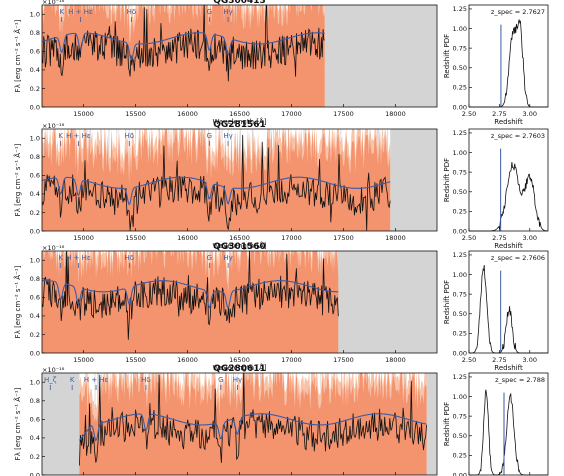 This screenshot has height=476, width=564. Describe the element at coordinates (187, 114) in the screenshot. I see `x-tick-label: 16000` at that location.